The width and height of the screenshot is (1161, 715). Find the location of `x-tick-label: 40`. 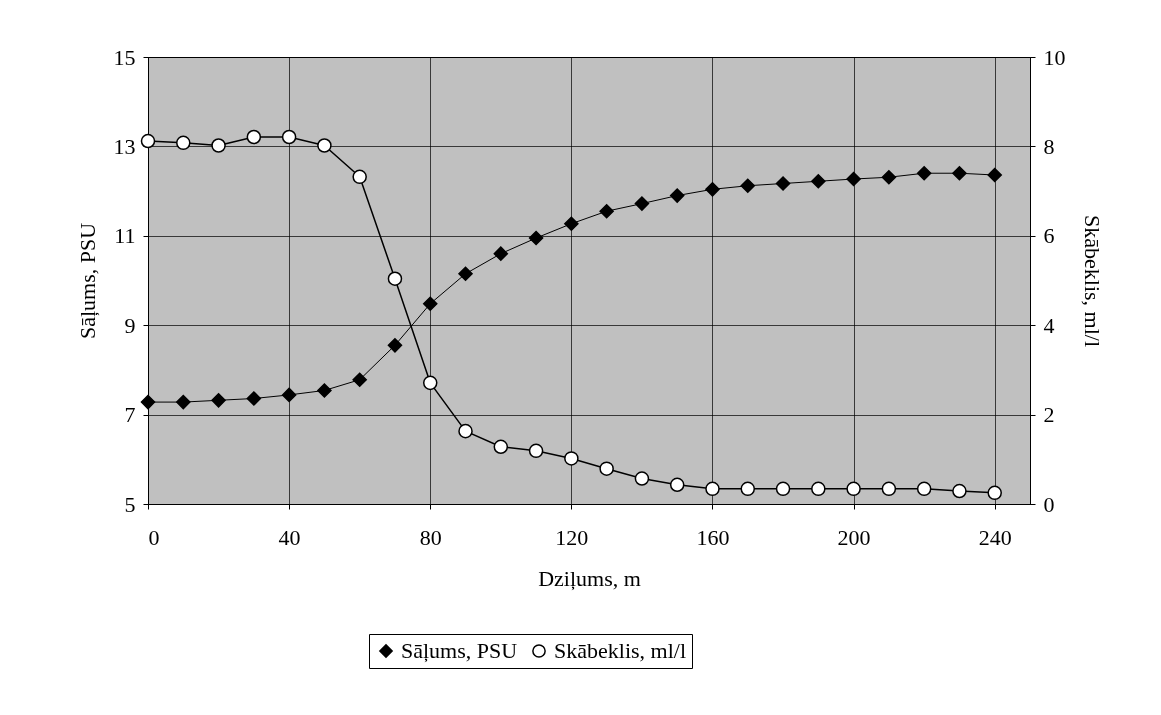

x-tick-label: 40 is located at coordinates (289, 537).